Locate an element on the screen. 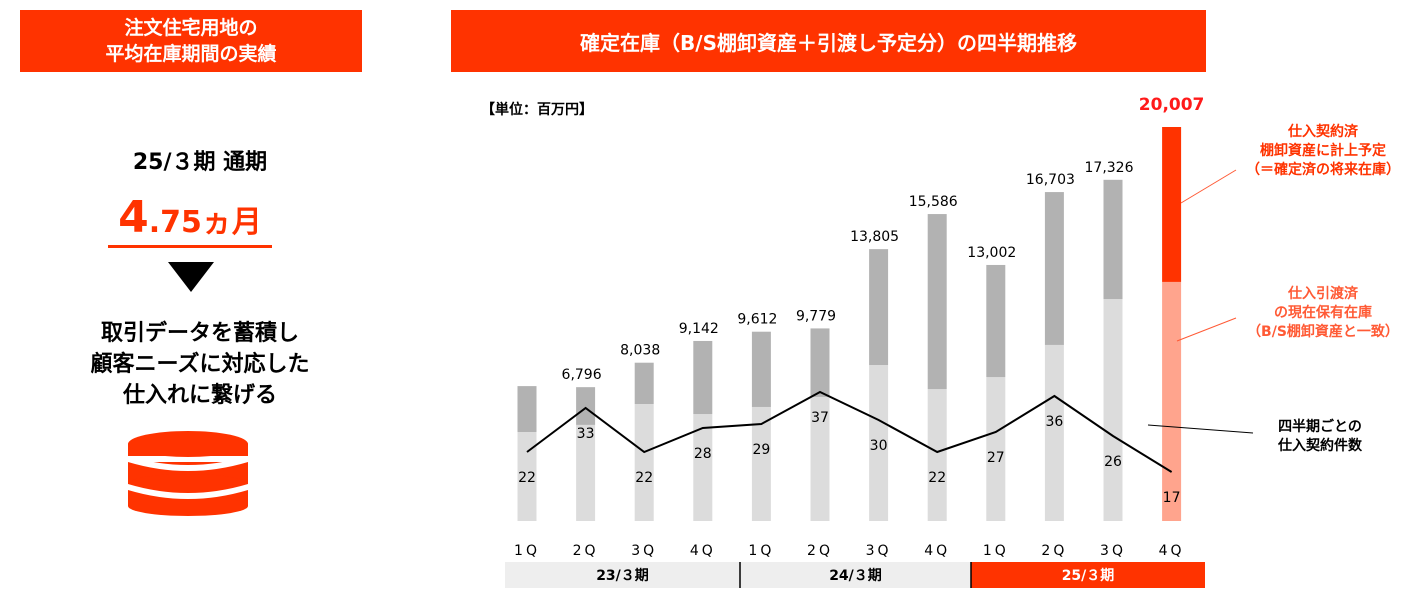 The width and height of the screenshot is (1417, 596). fiscal-year-label: 23/３期 is located at coordinates (622, 576).